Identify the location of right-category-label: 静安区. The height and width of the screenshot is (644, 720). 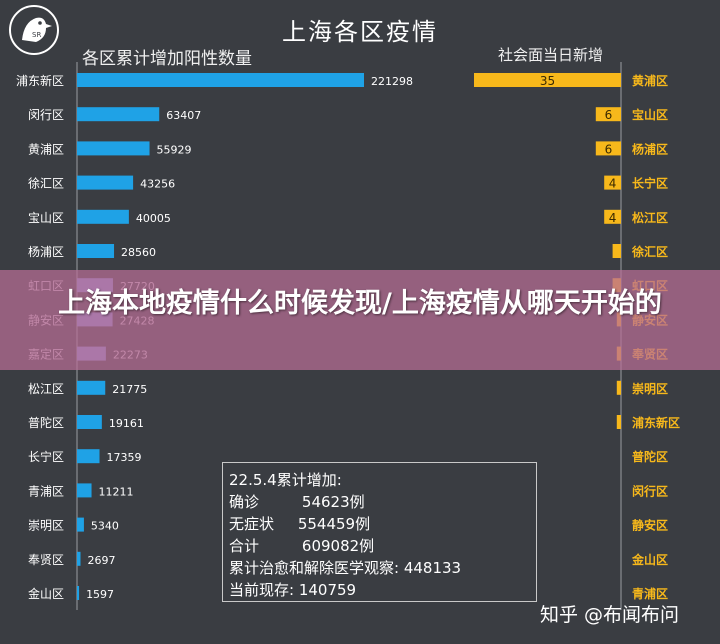
(650, 525).